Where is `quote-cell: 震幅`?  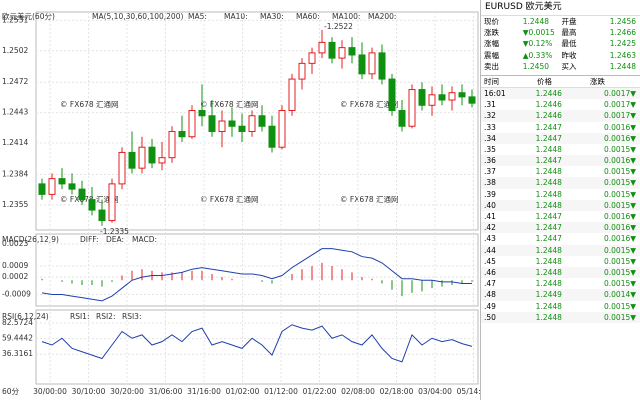 quote-cell: 震幅 is located at coordinates (491, 55).